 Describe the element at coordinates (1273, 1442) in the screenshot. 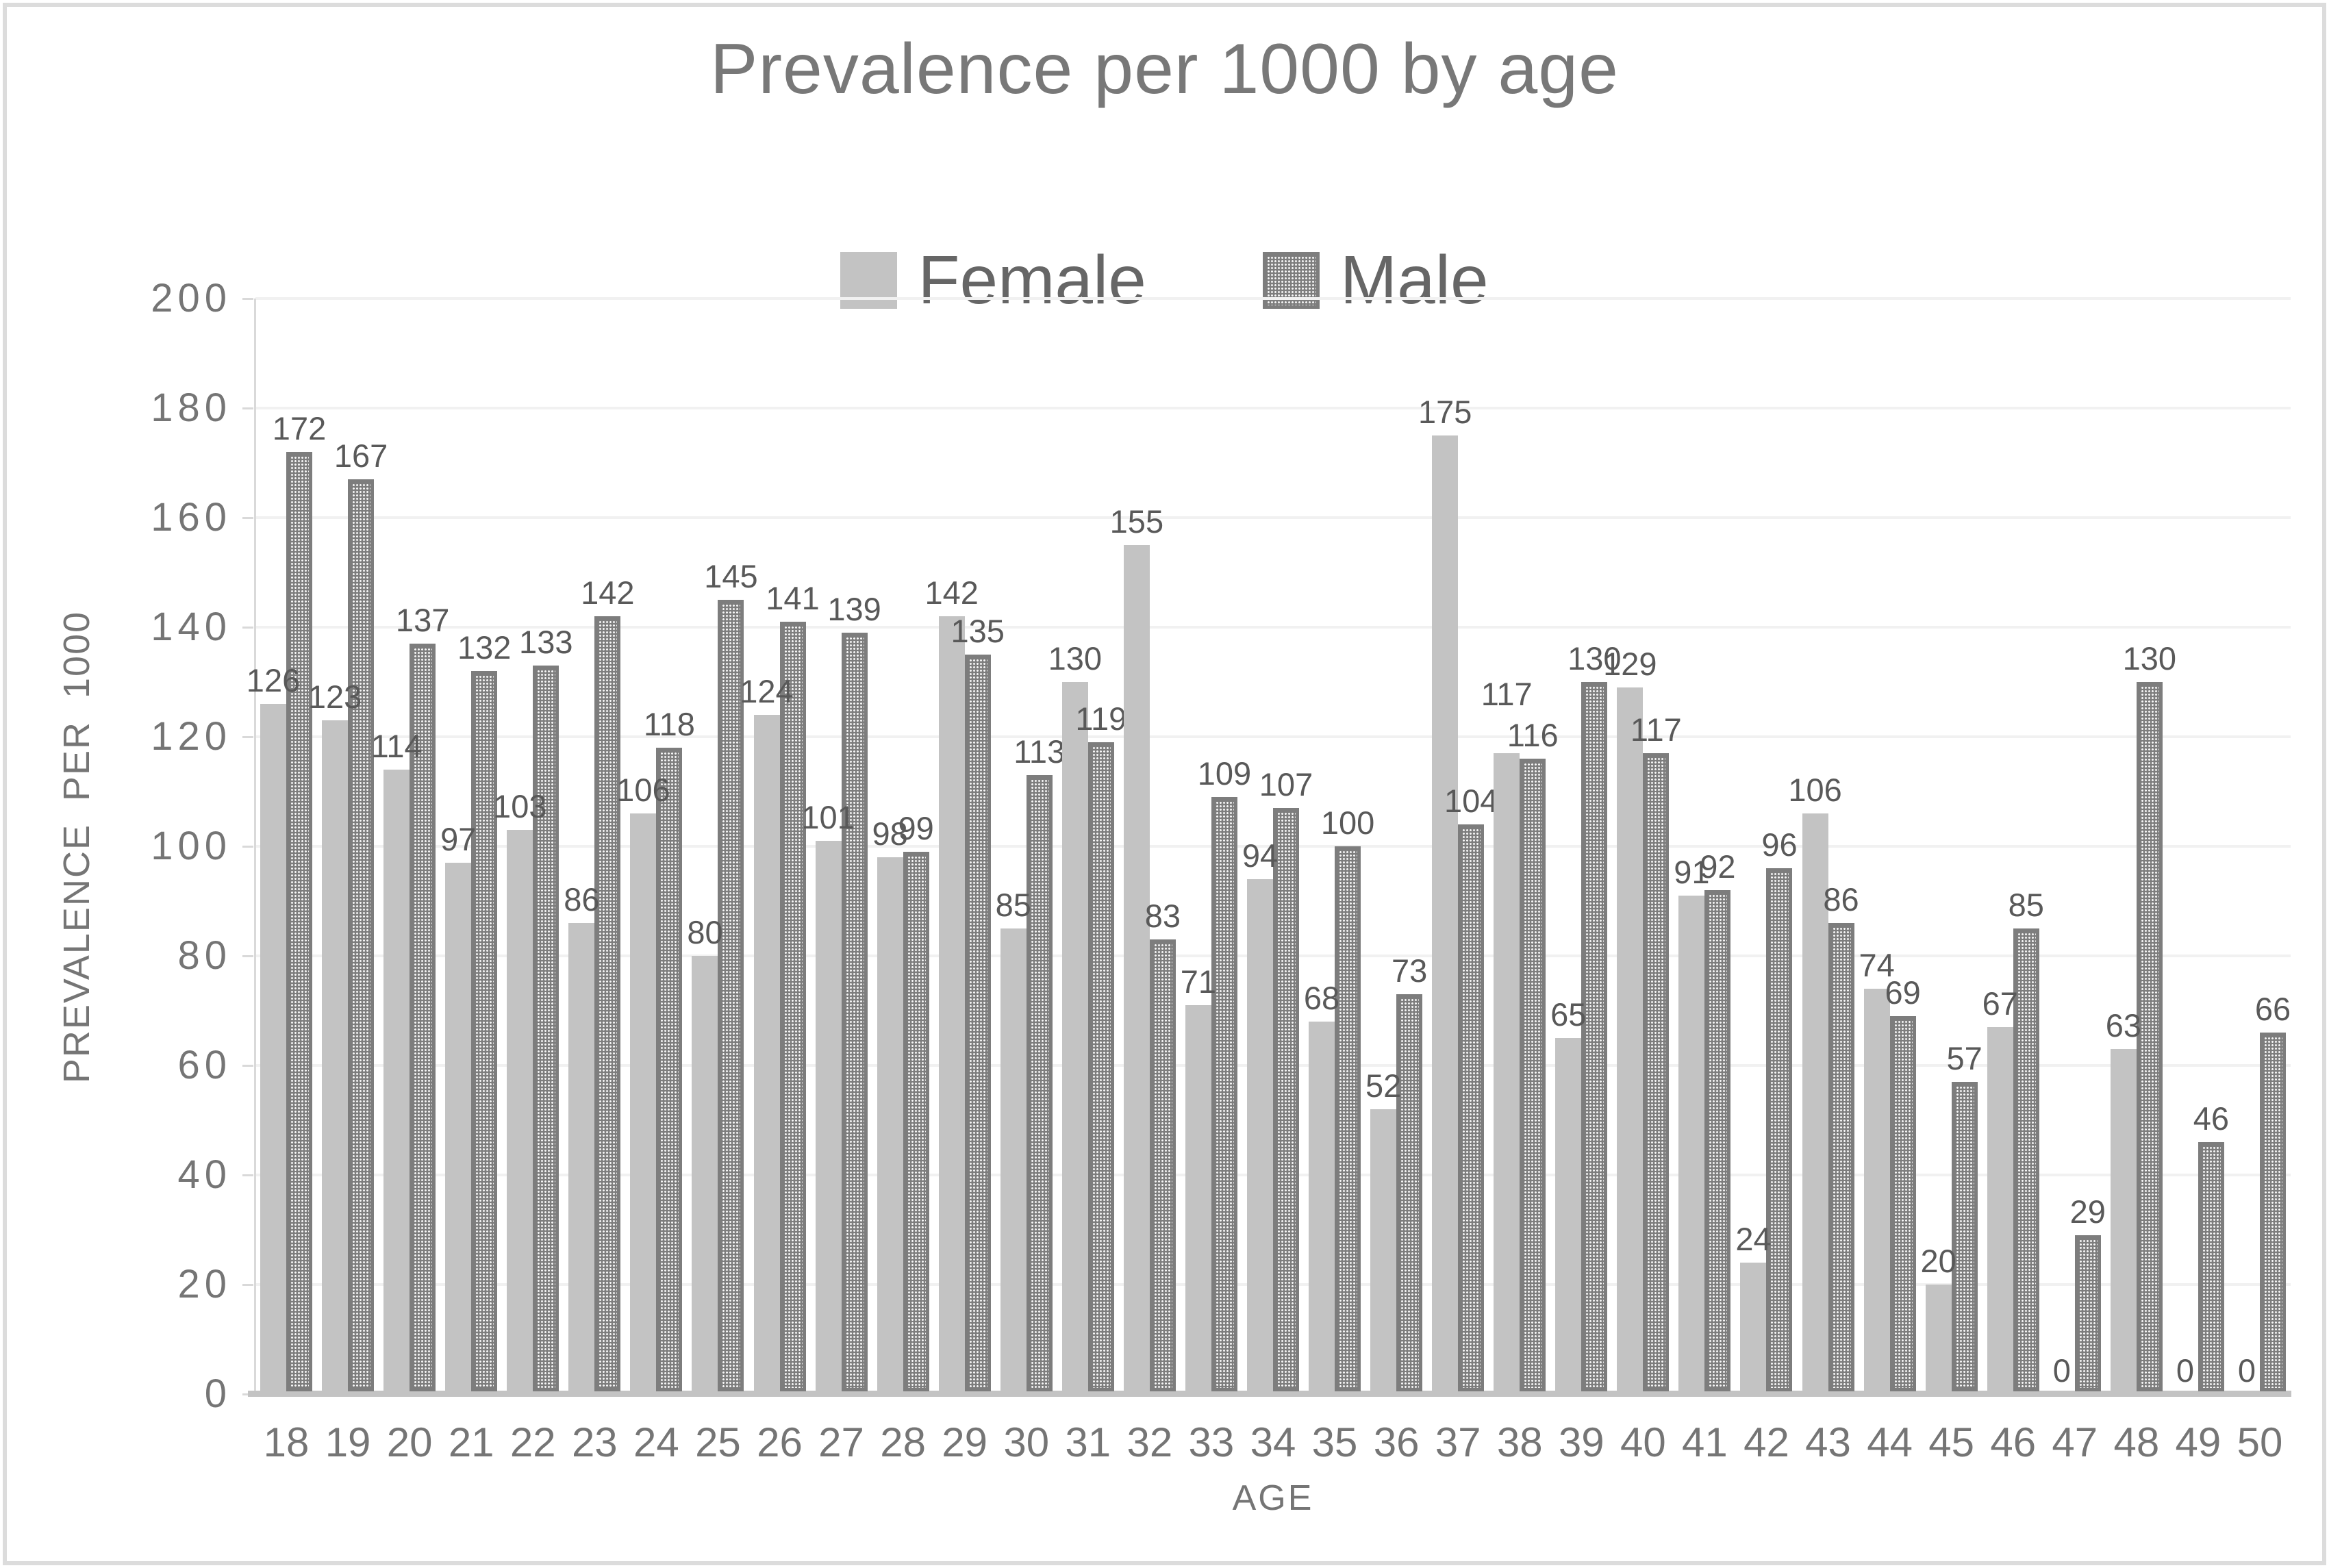

I see `x-tick-label: 34` at that location.